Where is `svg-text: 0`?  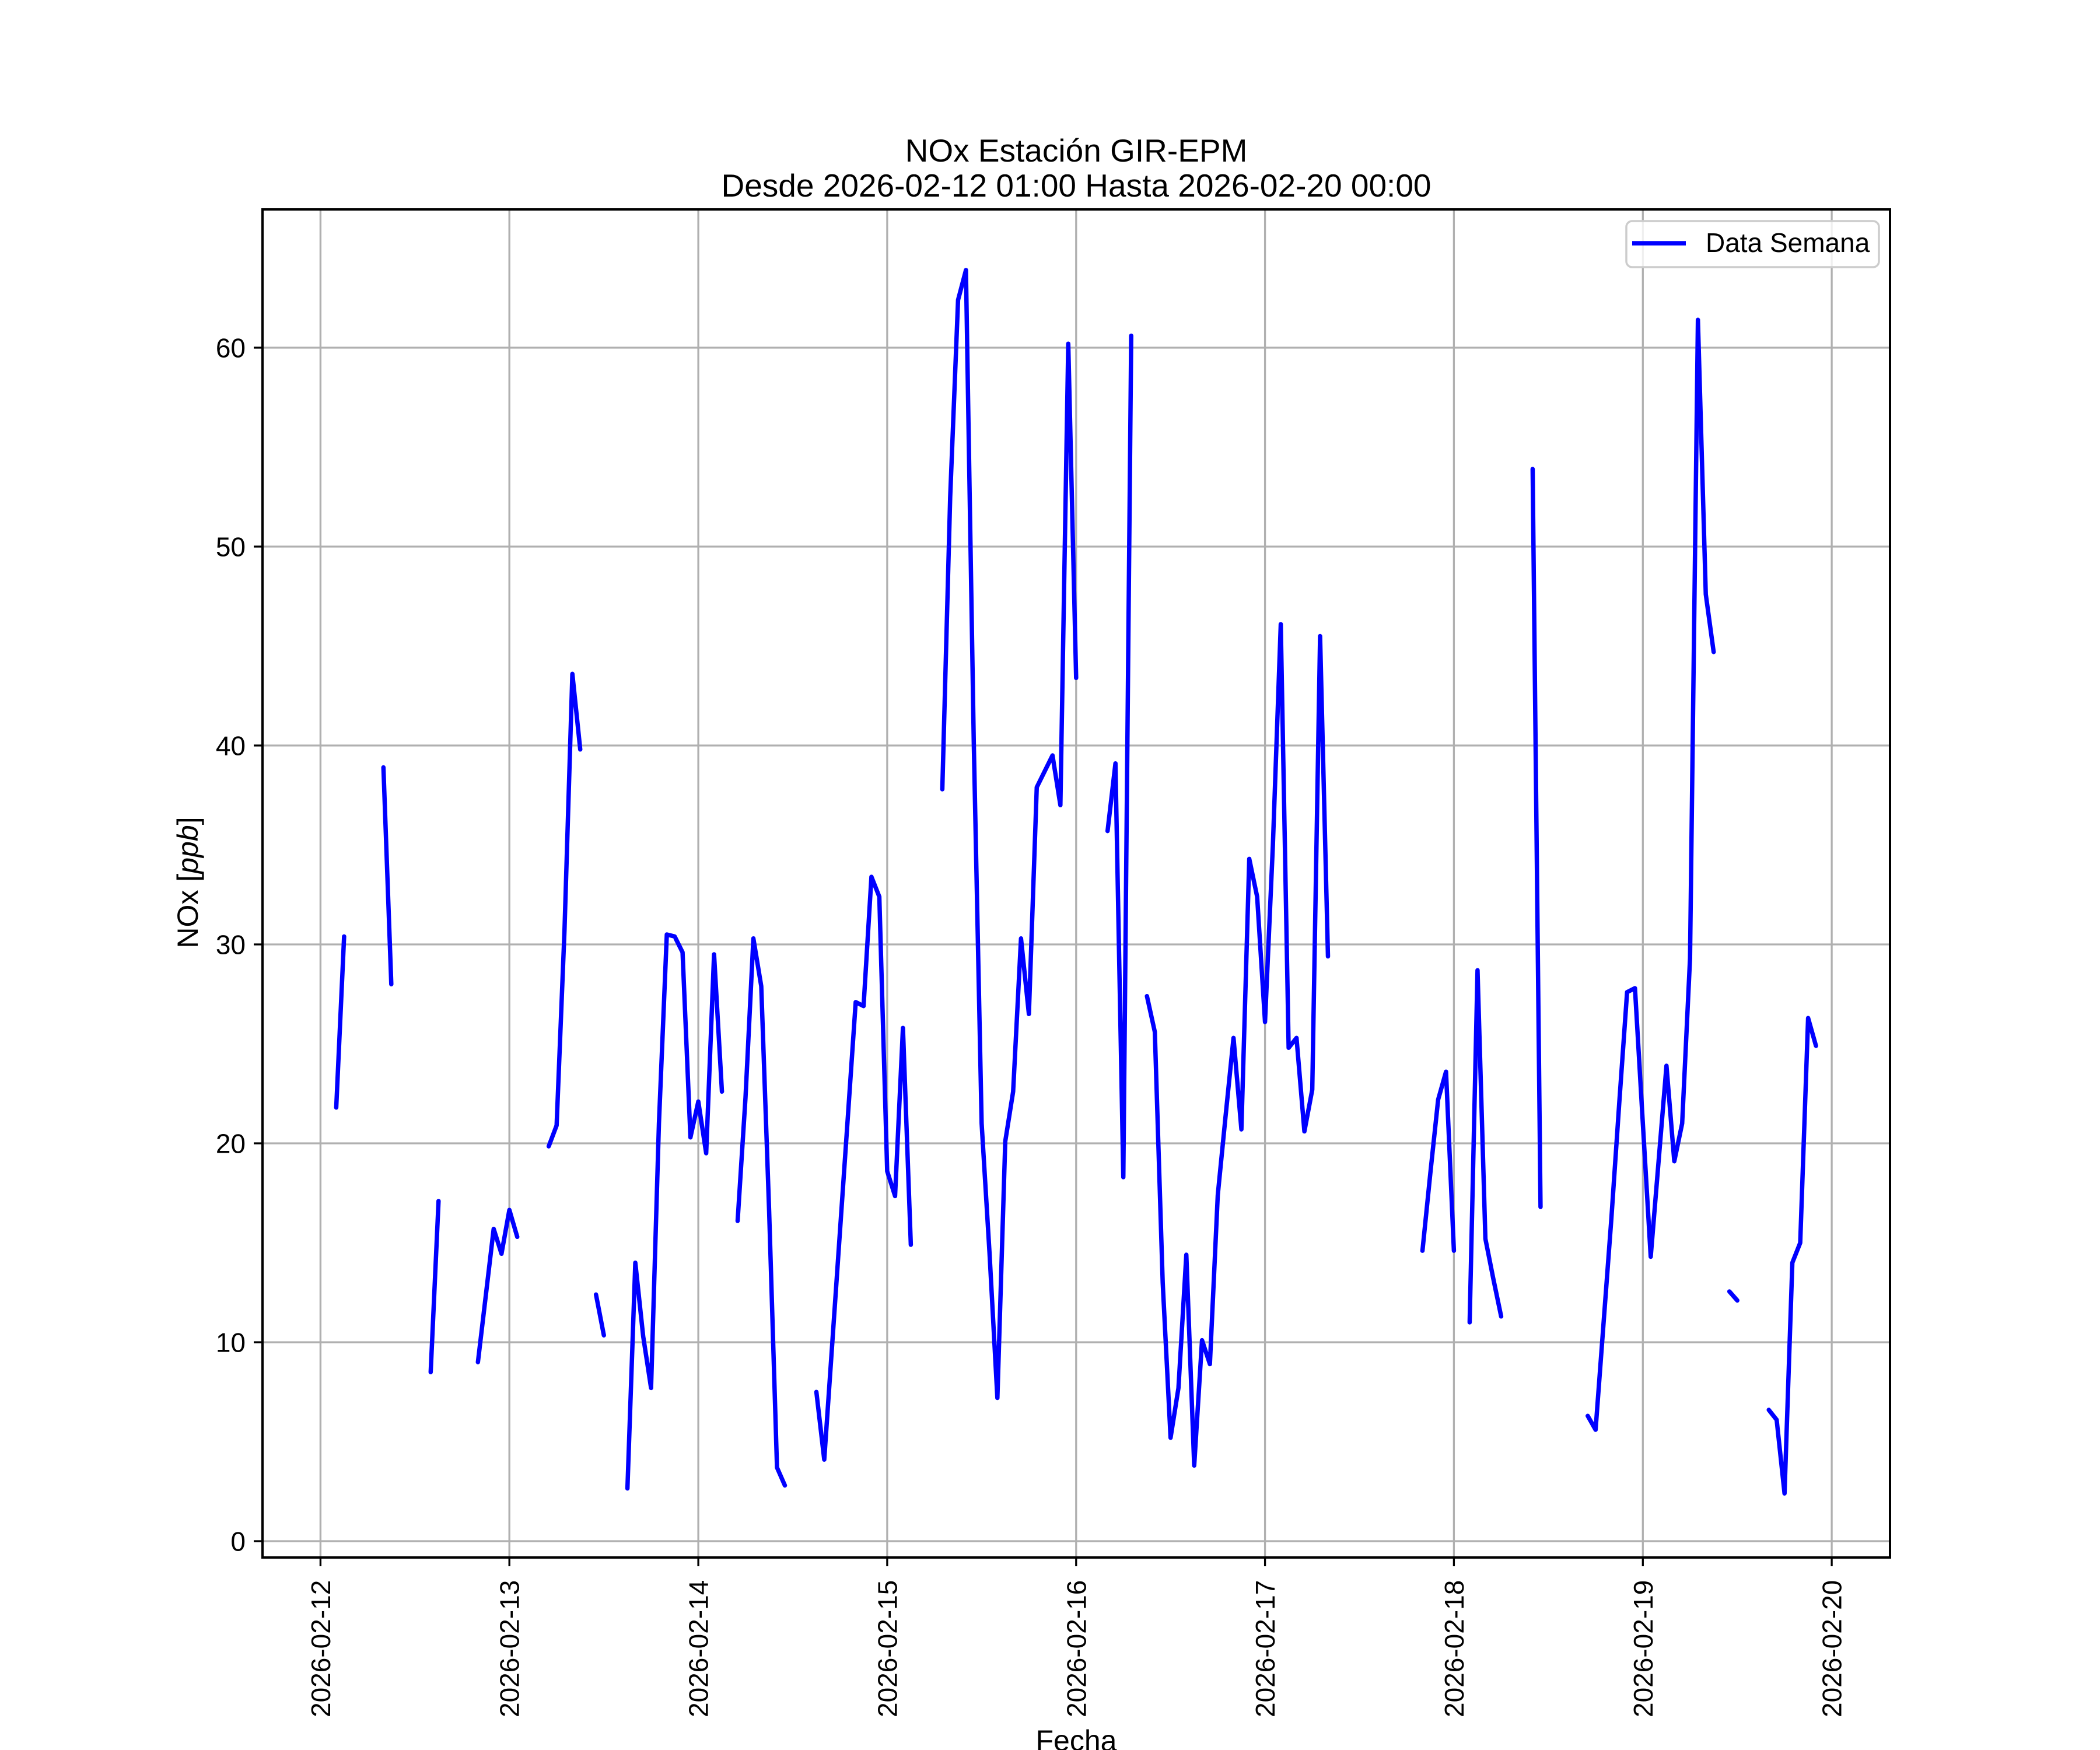
svg-text: 0 is located at coordinates (238, 1542).